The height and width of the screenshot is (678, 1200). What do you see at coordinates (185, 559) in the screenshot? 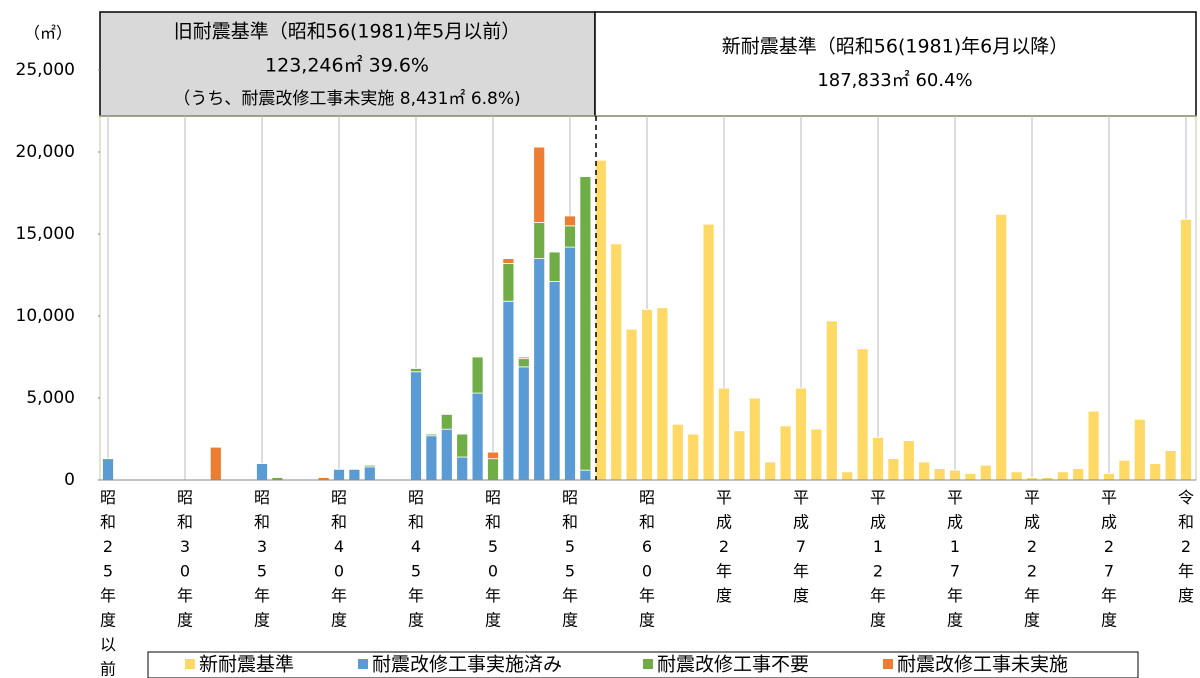
I see `x-tick-label: 昭和 3 0 年度` at bounding box center [185, 559].